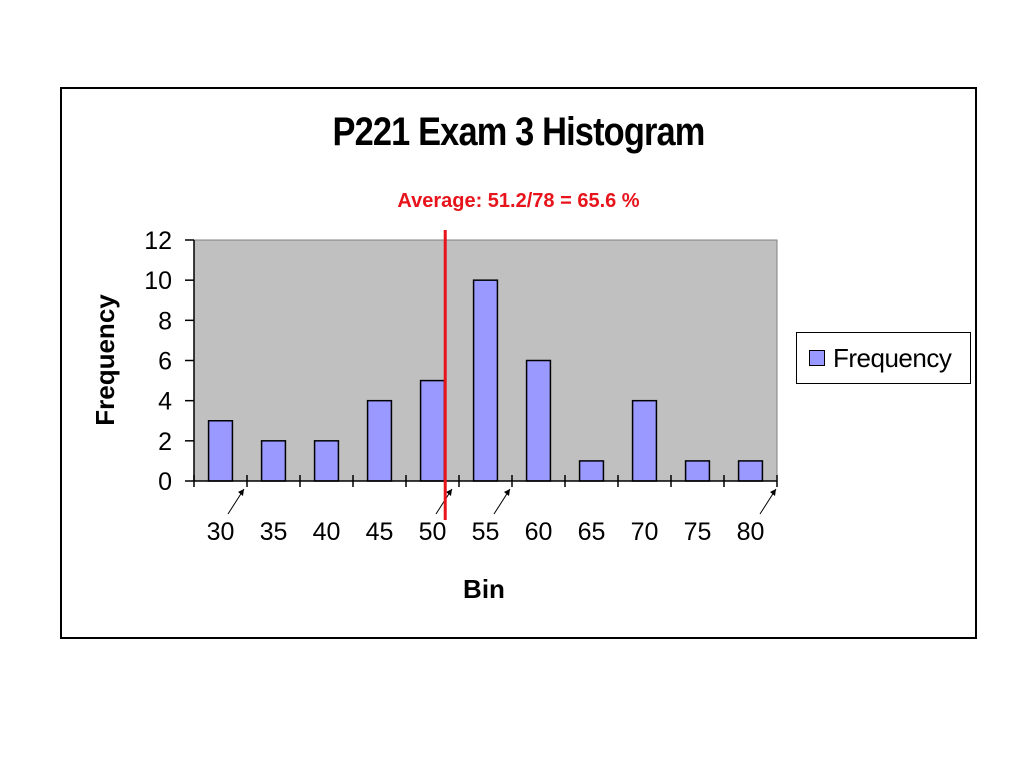 Image resolution: width=1024 pixels, height=768 pixels. I want to click on x-axis: 30 35 40 45 50 55 60 65 70 75 80, so click(485, 510).